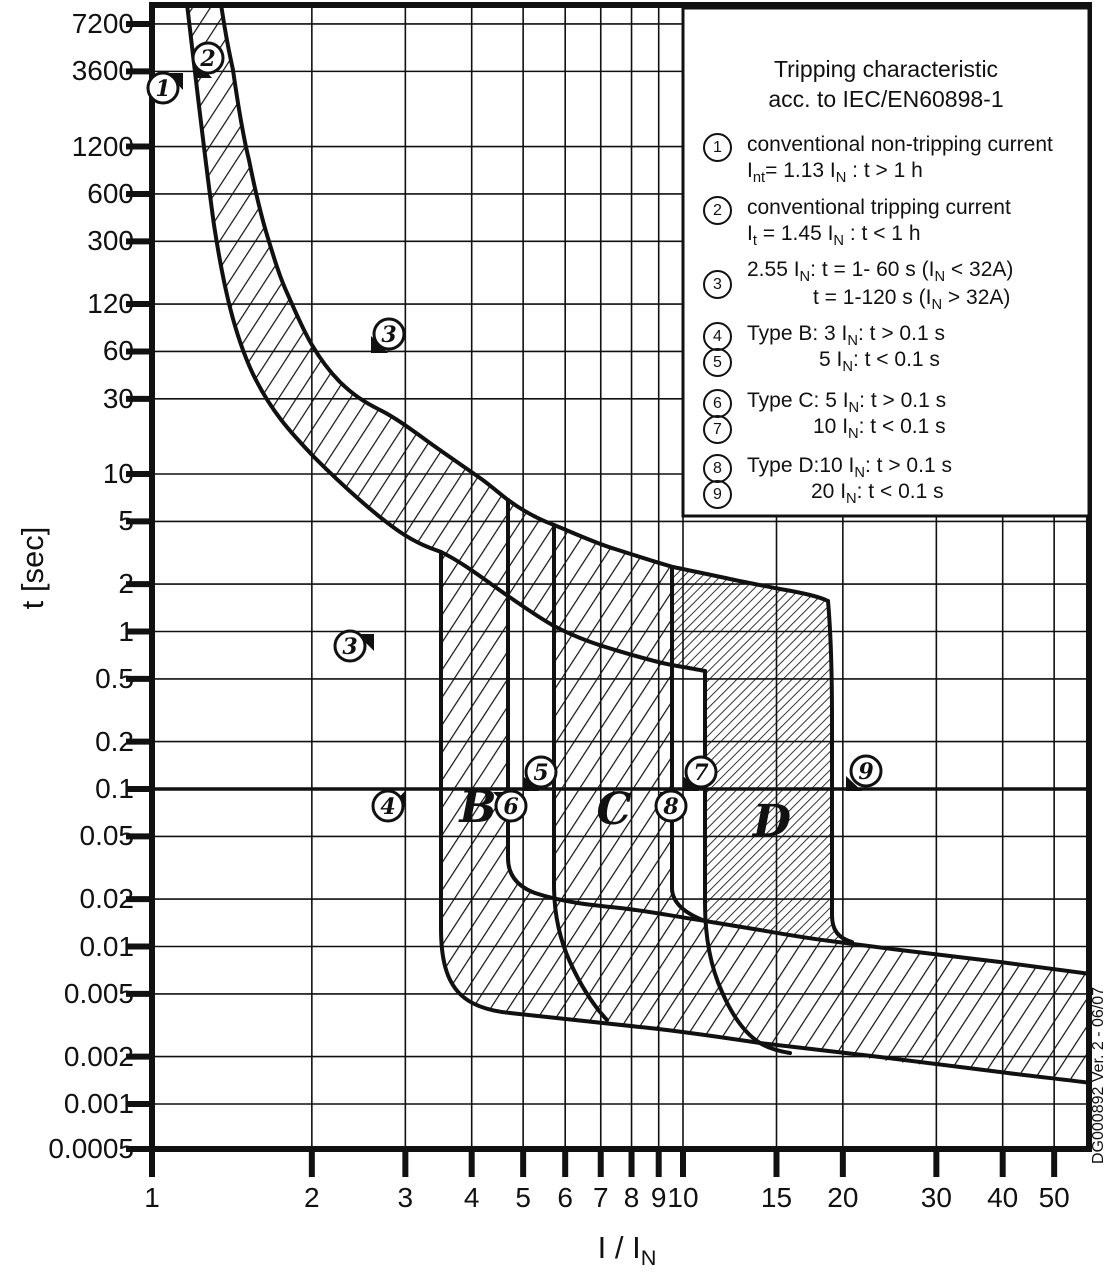 This screenshot has width=1111, height=1280. Describe the element at coordinates (627, 1250) in the screenshot. I see `x-axis-title: I / IN` at that location.